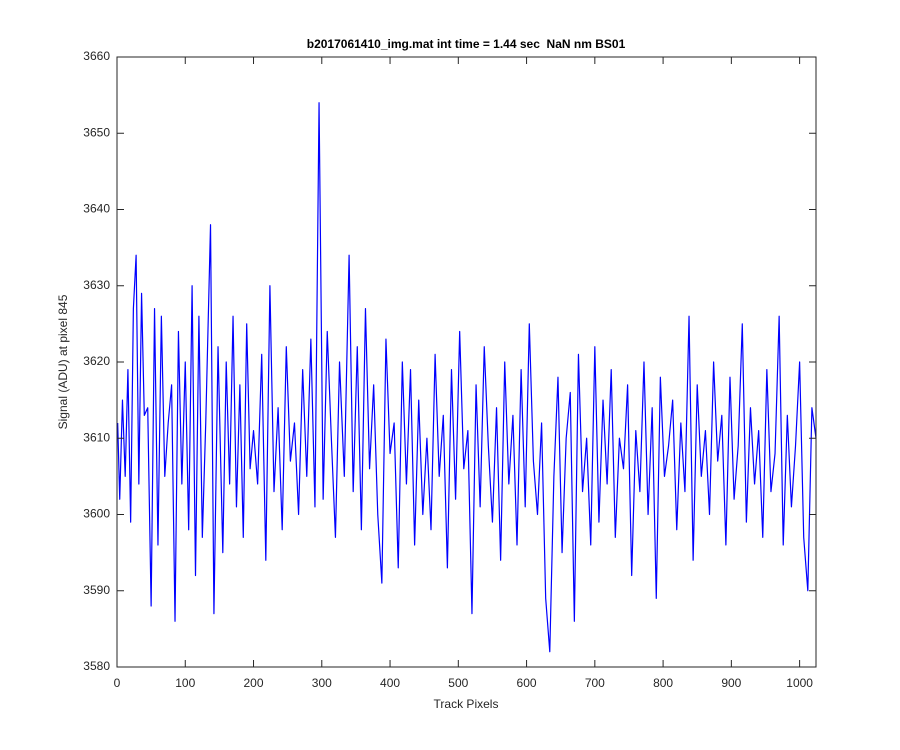 The width and height of the screenshot is (900, 750). Describe the element at coordinates (595, 683) in the screenshot. I see `x-tick-label: 700` at that location.